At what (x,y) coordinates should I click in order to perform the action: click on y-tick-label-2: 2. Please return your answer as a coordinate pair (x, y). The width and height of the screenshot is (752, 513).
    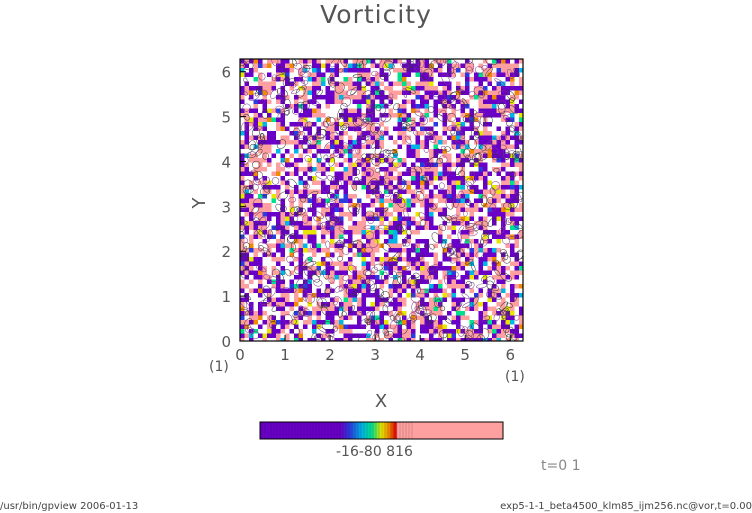
    Looking at the image, I should click on (226, 252).